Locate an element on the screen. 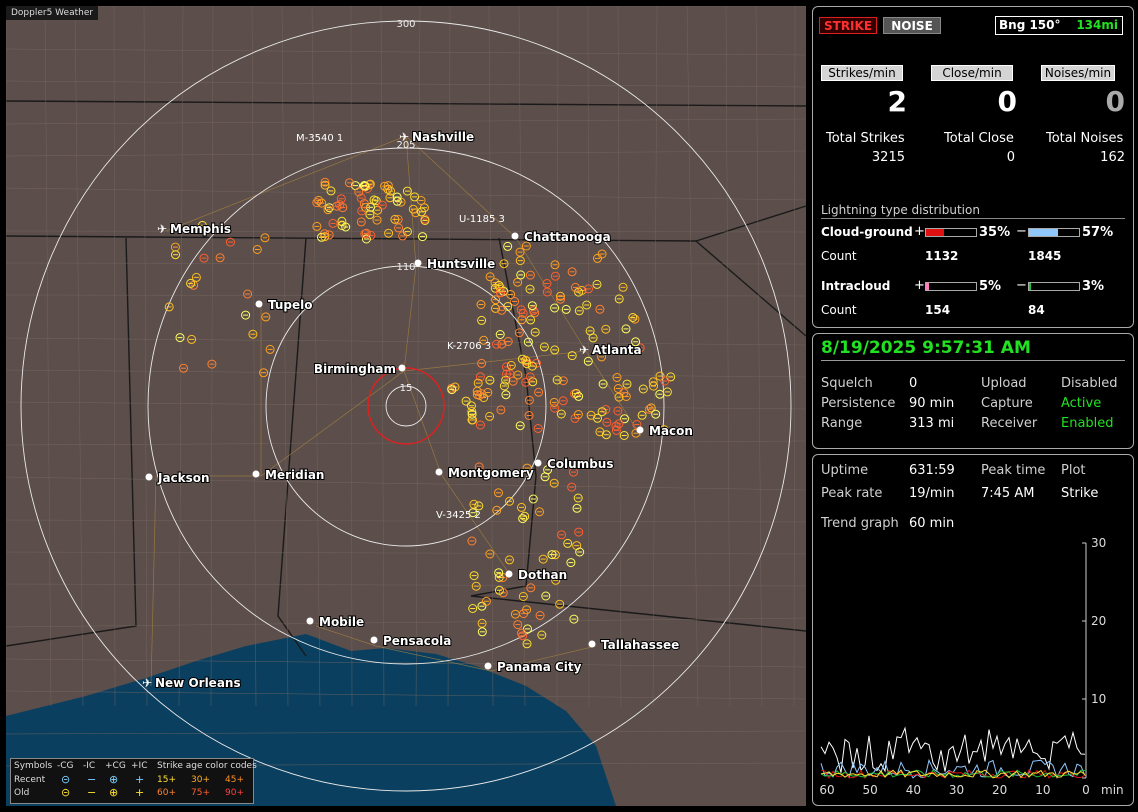 Image resolution: width=1138 pixels, height=812 pixels. city-label: Nashville is located at coordinates (443, 137).